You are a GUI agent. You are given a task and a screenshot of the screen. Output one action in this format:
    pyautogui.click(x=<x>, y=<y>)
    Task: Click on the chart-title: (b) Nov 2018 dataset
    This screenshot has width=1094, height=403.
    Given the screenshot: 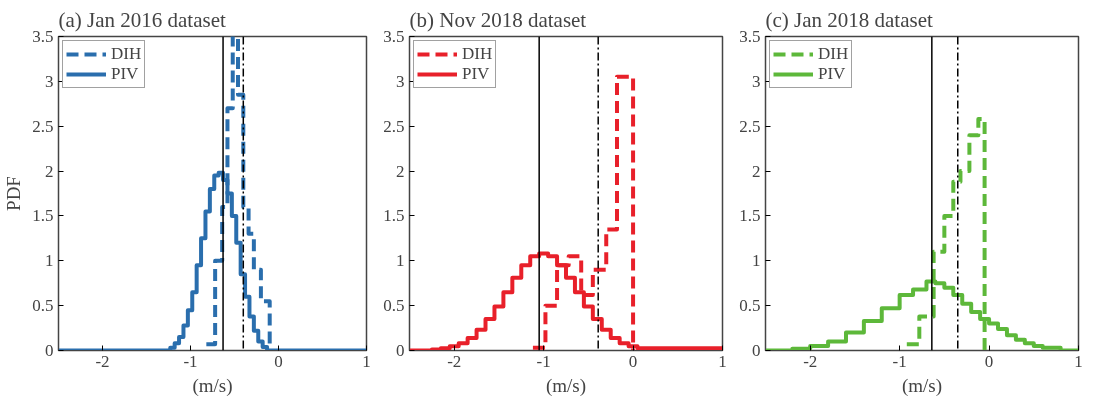 What is the action you would take?
    pyautogui.click(x=498, y=19)
    